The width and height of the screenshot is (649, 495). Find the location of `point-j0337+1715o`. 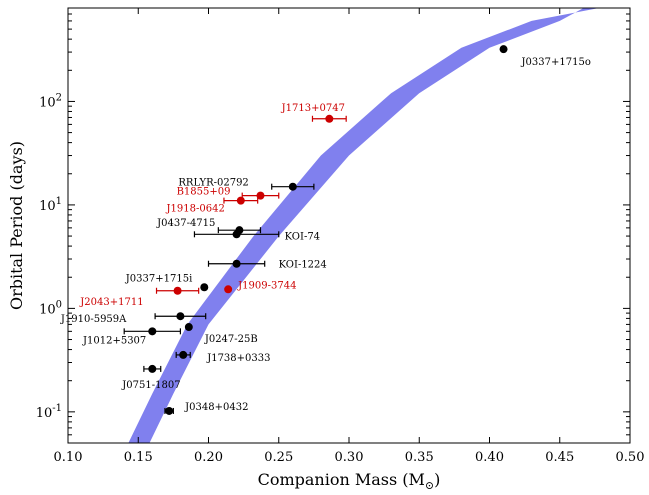

point-j0337+1715o is located at coordinates (503, 49).